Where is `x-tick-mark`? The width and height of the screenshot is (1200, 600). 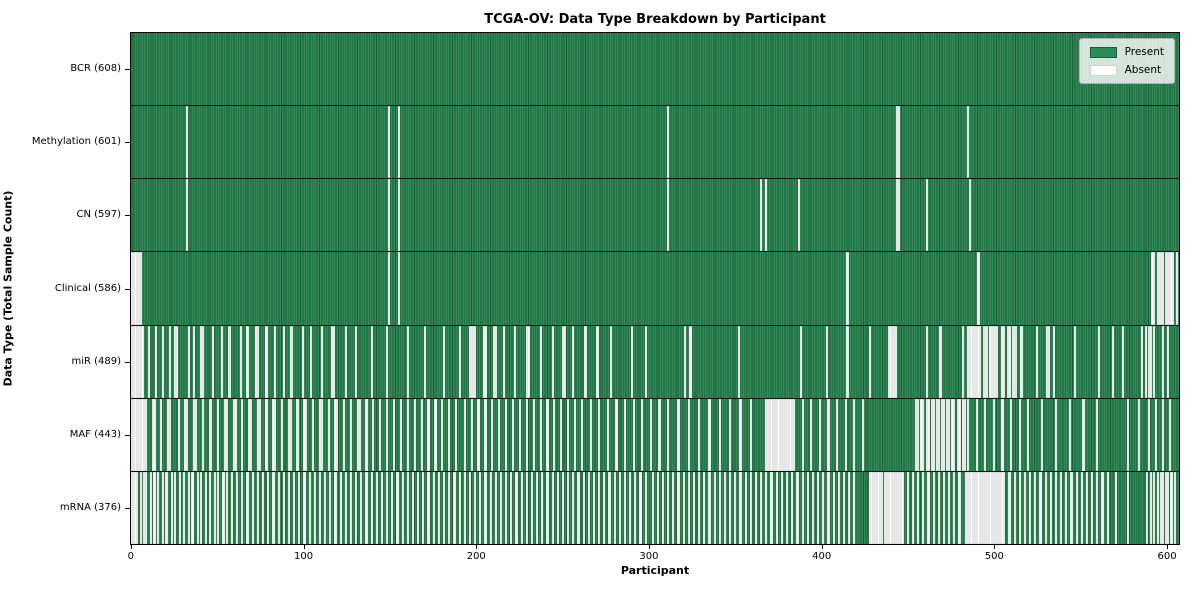 x-tick-mark is located at coordinates (477, 547).